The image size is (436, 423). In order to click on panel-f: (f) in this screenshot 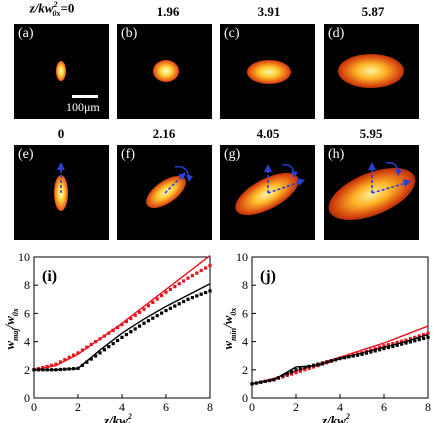, I will do `click(164, 192)`.